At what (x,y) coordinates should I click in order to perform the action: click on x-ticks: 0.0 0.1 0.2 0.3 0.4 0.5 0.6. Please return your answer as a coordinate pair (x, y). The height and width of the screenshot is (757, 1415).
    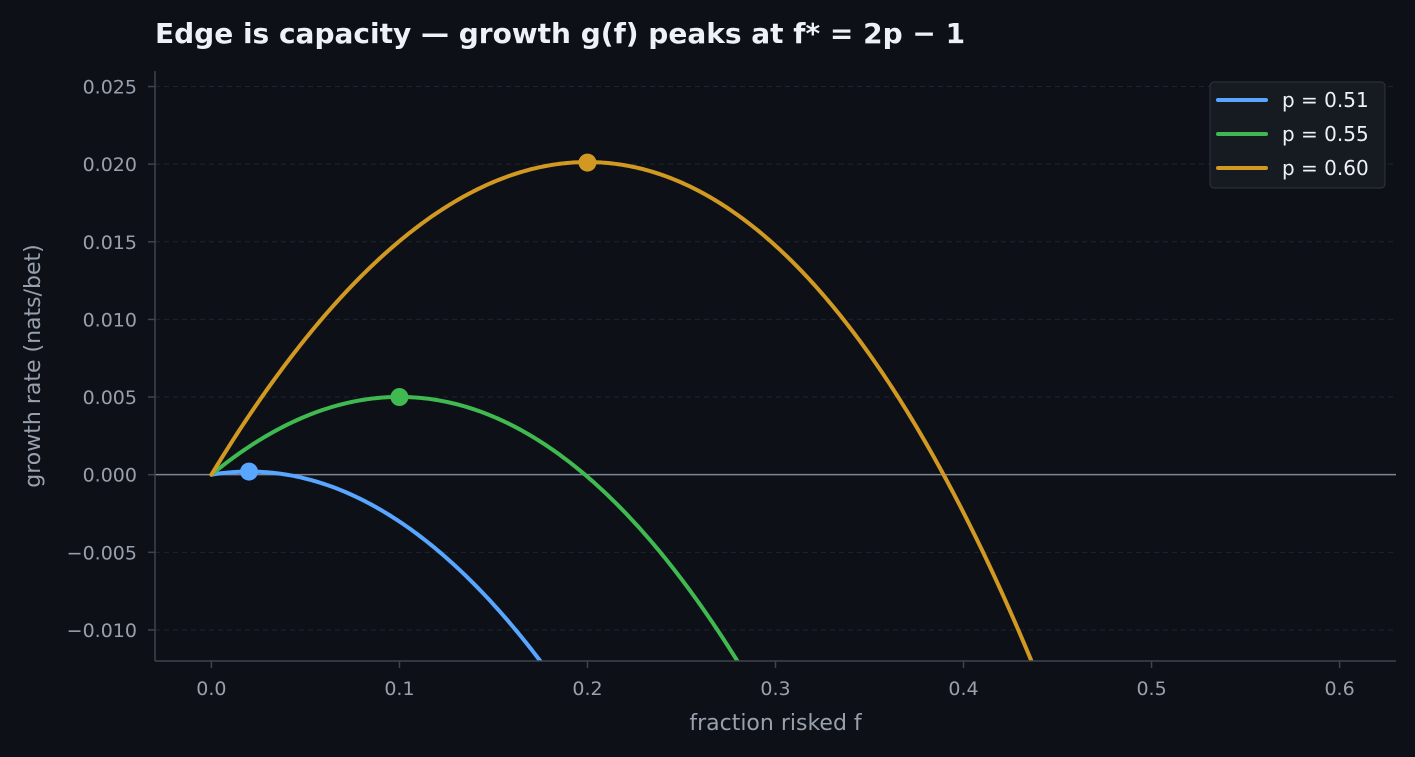
    Looking at the image, I should click on (775, 680).